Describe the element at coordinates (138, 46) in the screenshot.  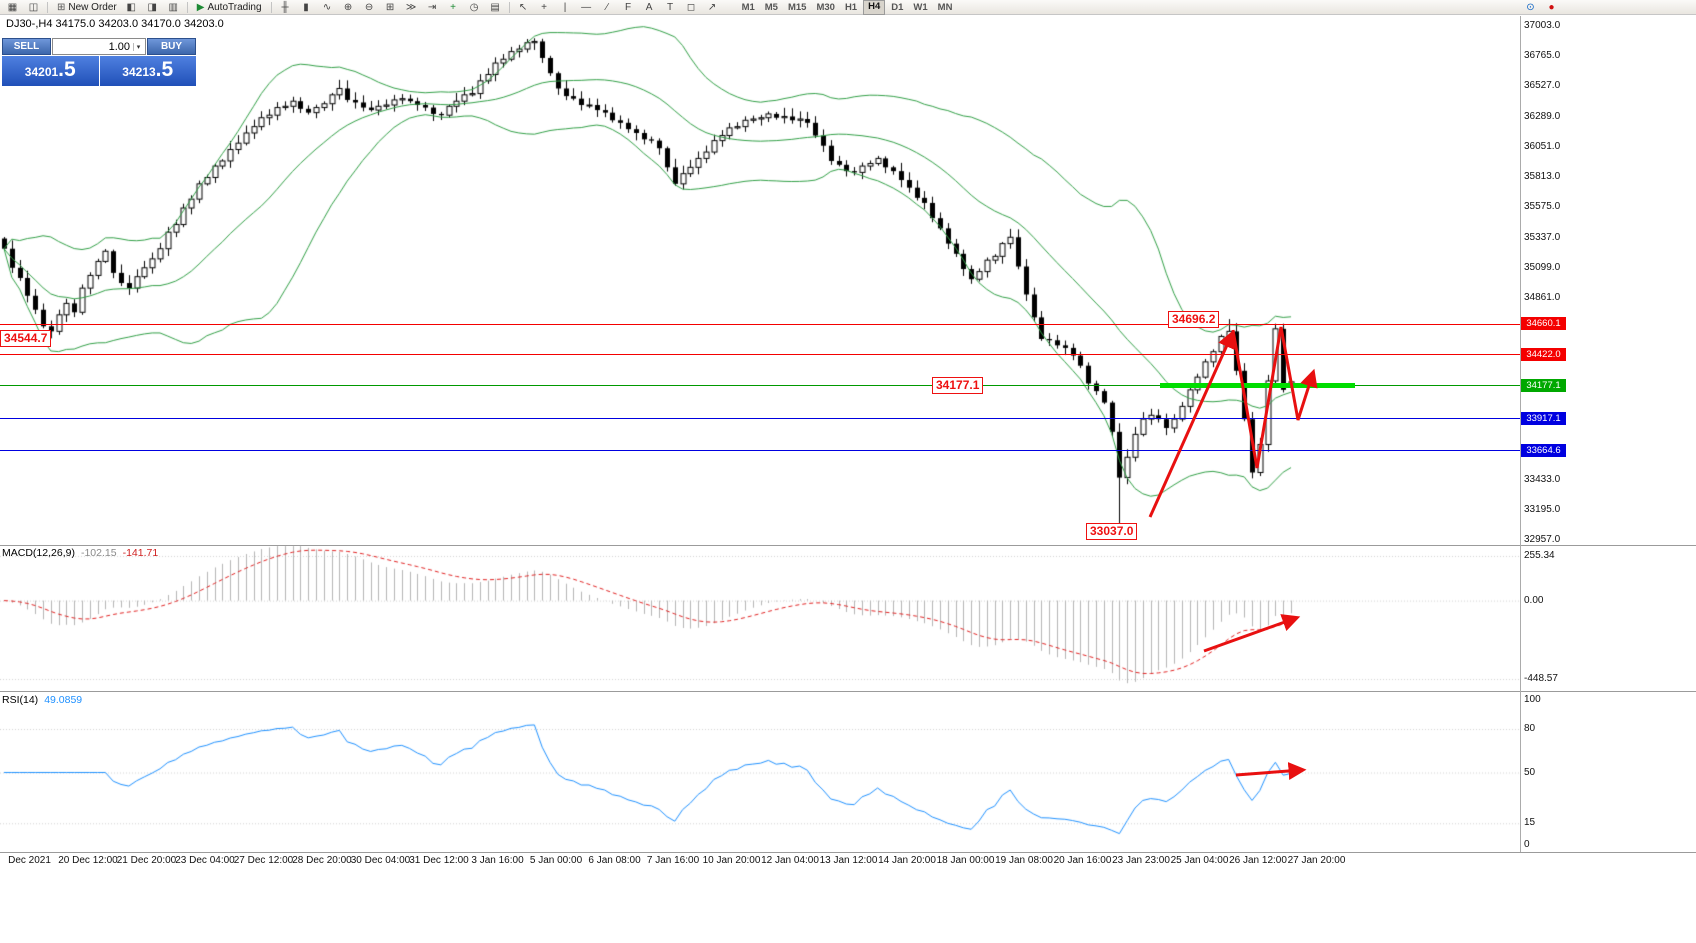
I see `volume-spinner-icon: ▾` at that location.